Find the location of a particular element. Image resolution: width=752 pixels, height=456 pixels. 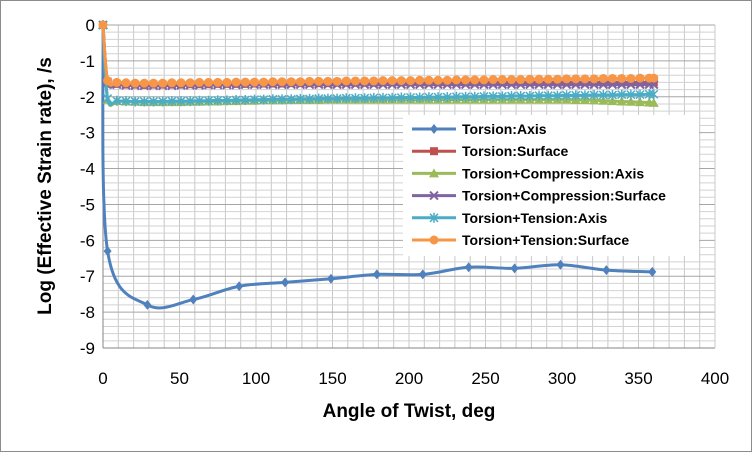

x-tick-label: 0 is located at coordinates (102, 378).